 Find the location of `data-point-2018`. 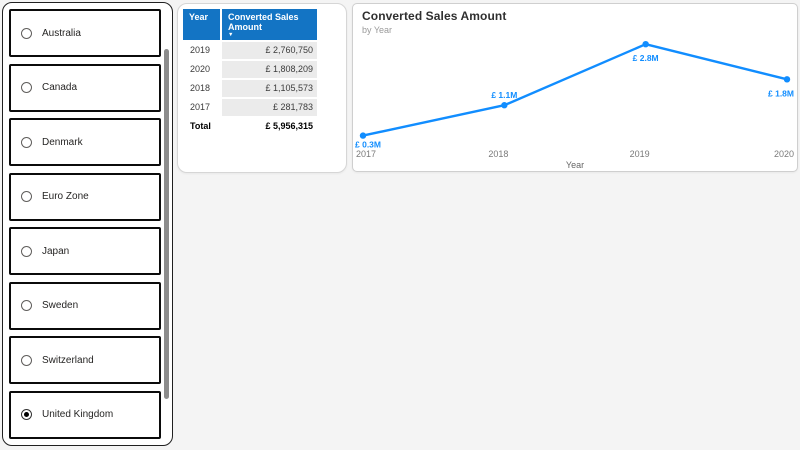

data-point-2018 is located at coordinates (504, 105).